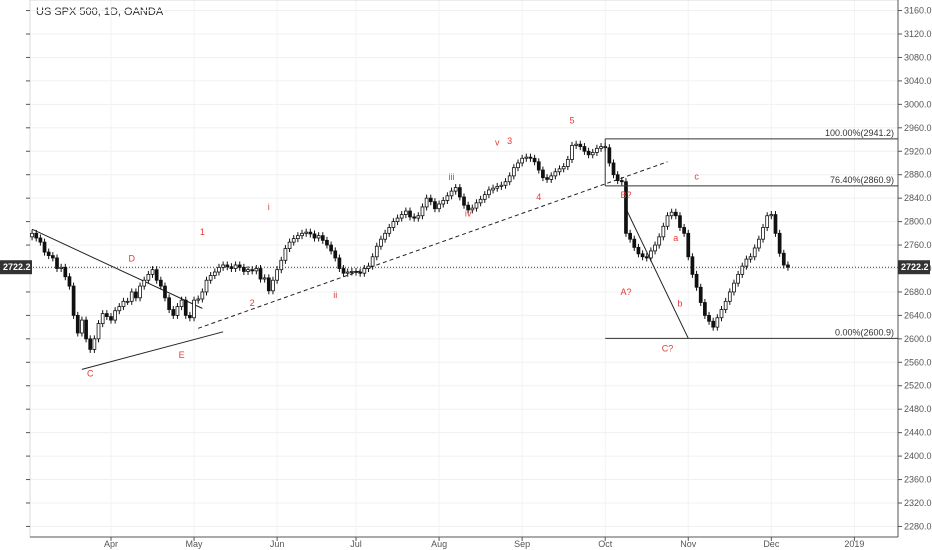 The width and height of the screenshot is (932, 550). I want to click on chart-symbol-title: US SPX 500, 1D, OANDA, so click(100, 12).